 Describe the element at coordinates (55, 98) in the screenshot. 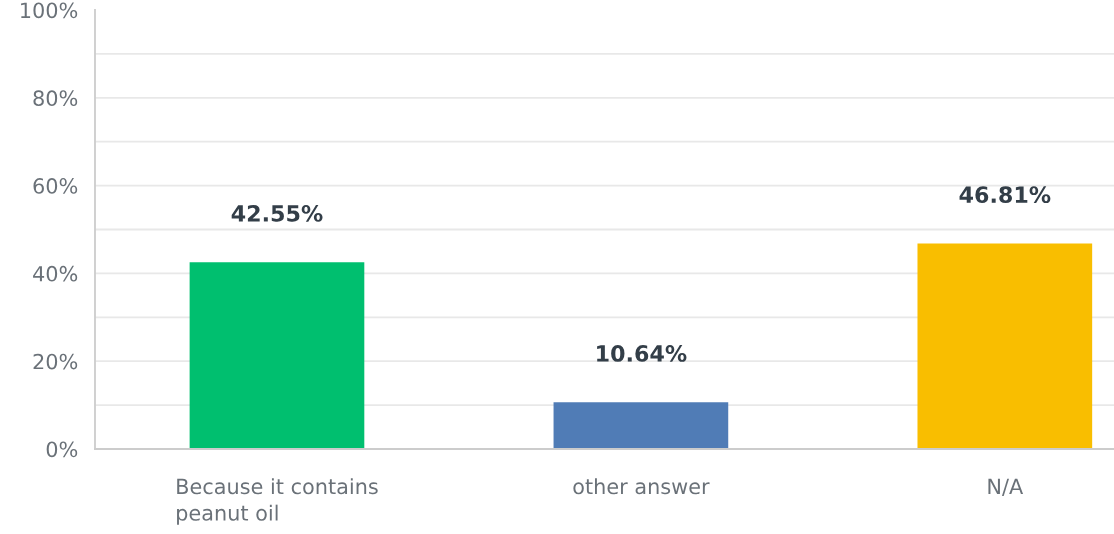

I see `y-tick-label: 80%` at that location.